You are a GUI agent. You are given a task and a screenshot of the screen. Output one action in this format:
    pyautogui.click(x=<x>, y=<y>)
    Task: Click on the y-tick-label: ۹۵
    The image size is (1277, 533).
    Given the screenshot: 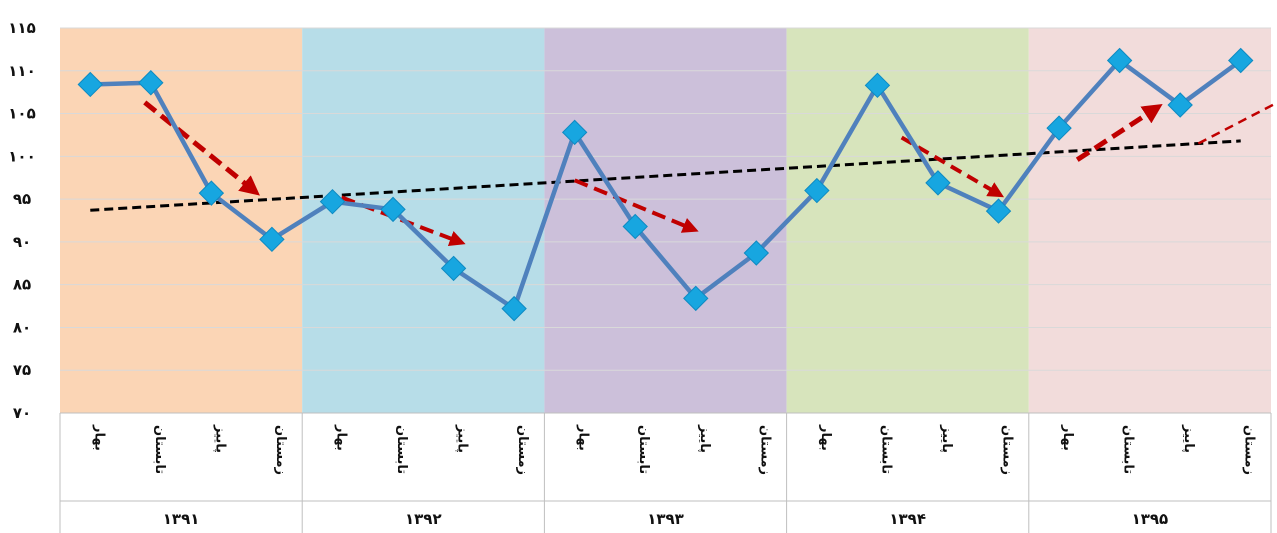 What is the action you would take?
    pyautogui.click(x=22, y=199)
    